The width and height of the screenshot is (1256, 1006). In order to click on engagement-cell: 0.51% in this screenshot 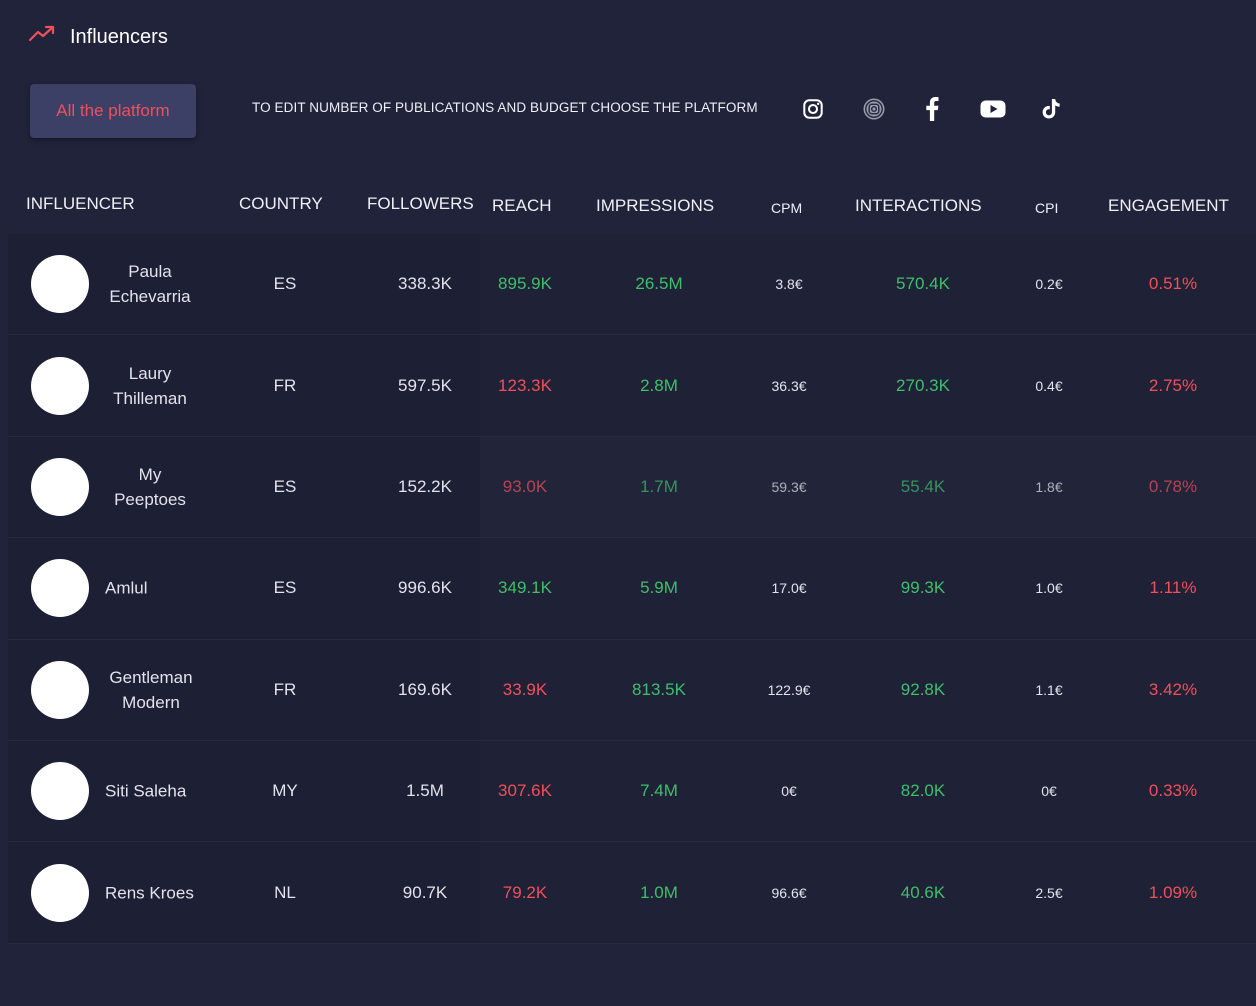, I will do `click(1173, 284)`.